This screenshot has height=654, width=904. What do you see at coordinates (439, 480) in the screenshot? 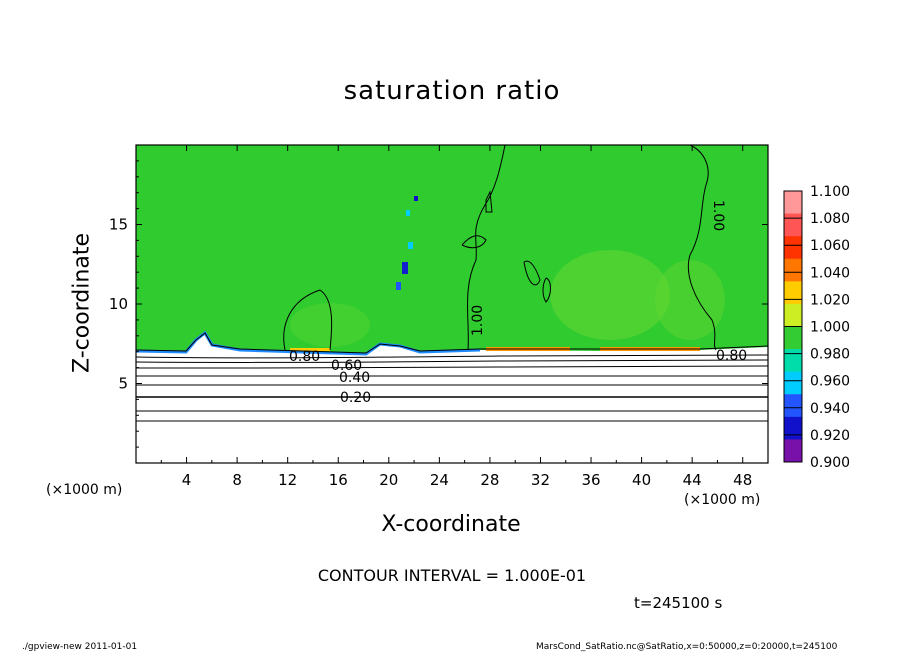
I see `x-tick-label: 24` at bounding box center [439, 480].